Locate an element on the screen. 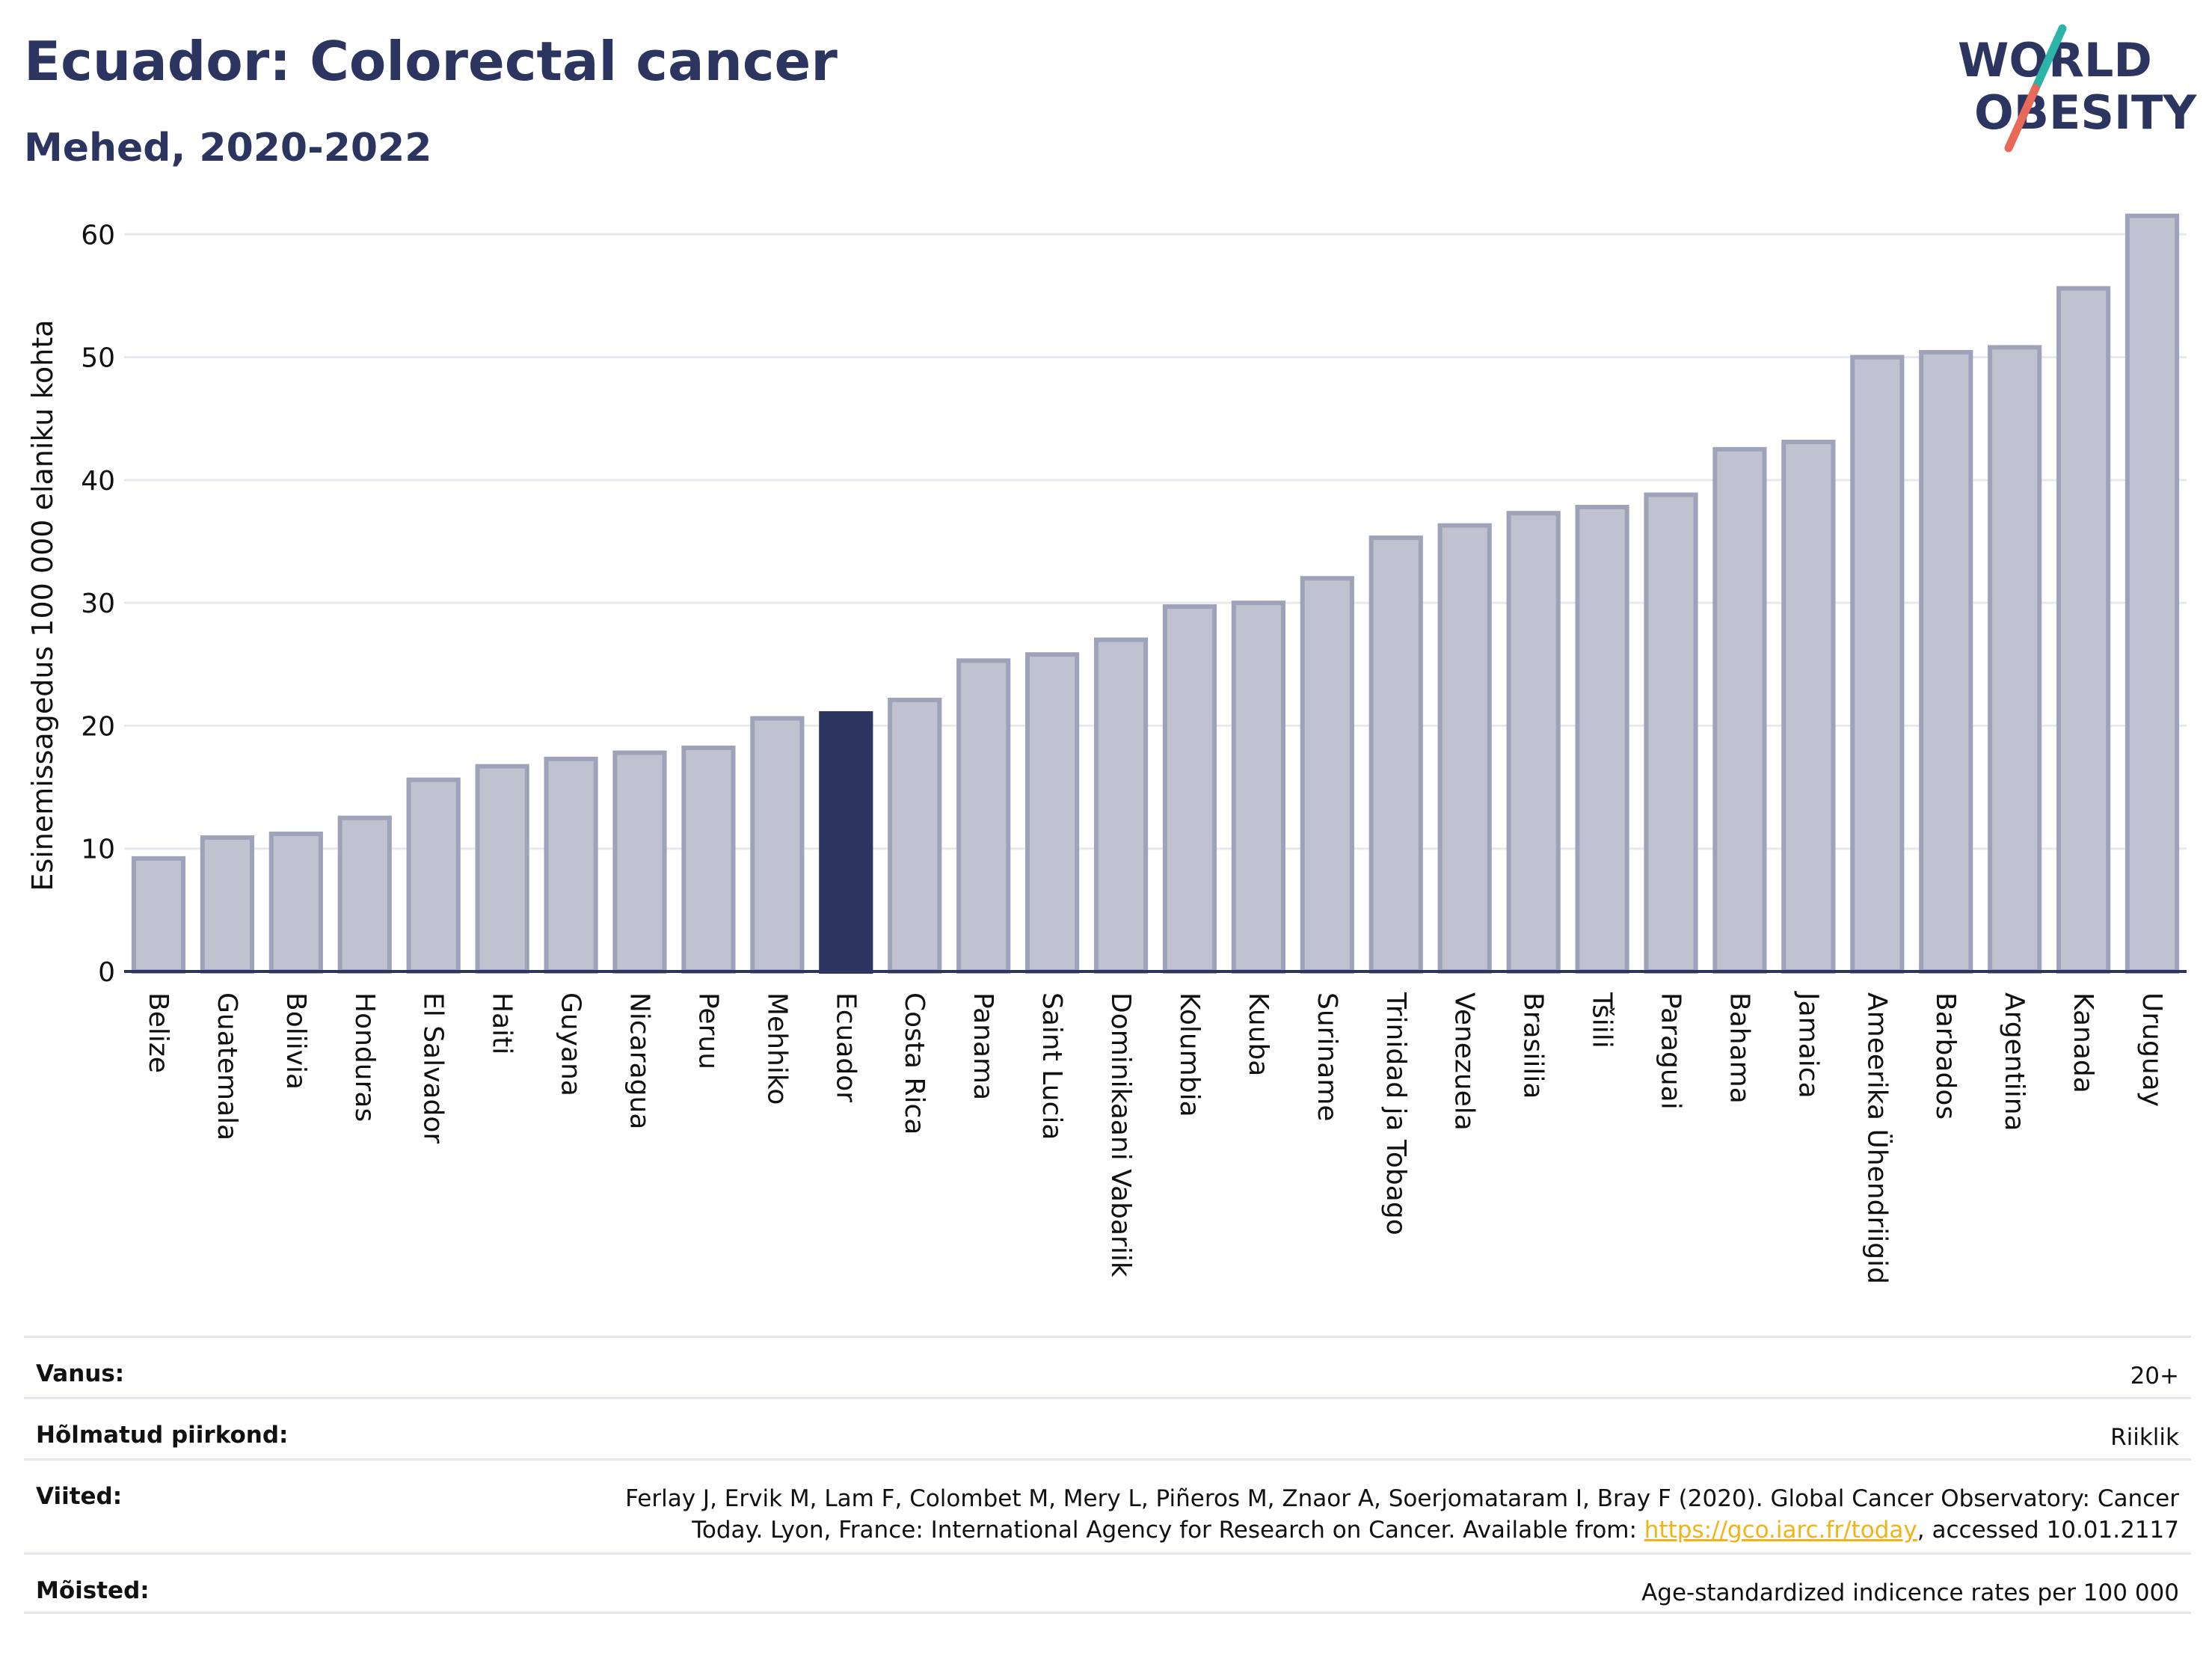 This screenshot has width=2212, height=1655. bar-venezuela is located at coordinates (1464, 748).